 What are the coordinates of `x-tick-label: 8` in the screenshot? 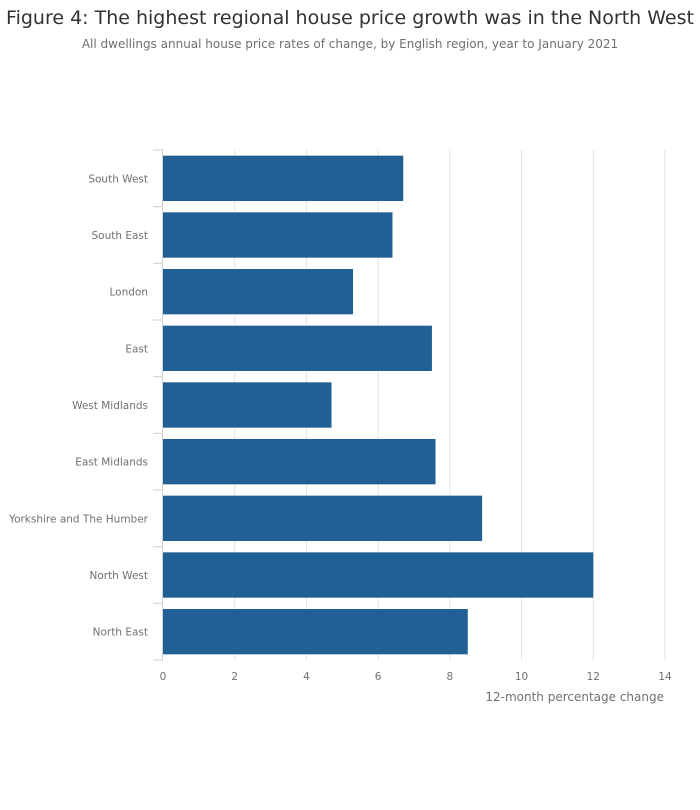 It's located at (450, 677).